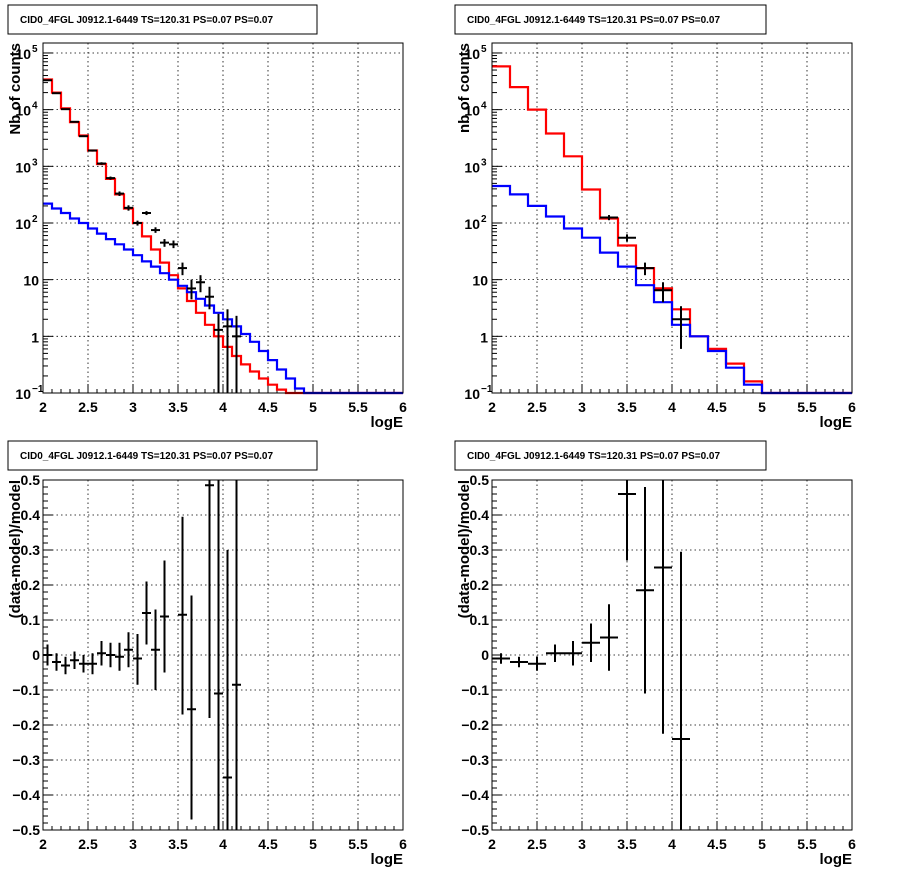  What do you see at coordinates (26, 690) in the screenshot?
I see `y-tick-label: −0.1` at bounding box center [26, 690].